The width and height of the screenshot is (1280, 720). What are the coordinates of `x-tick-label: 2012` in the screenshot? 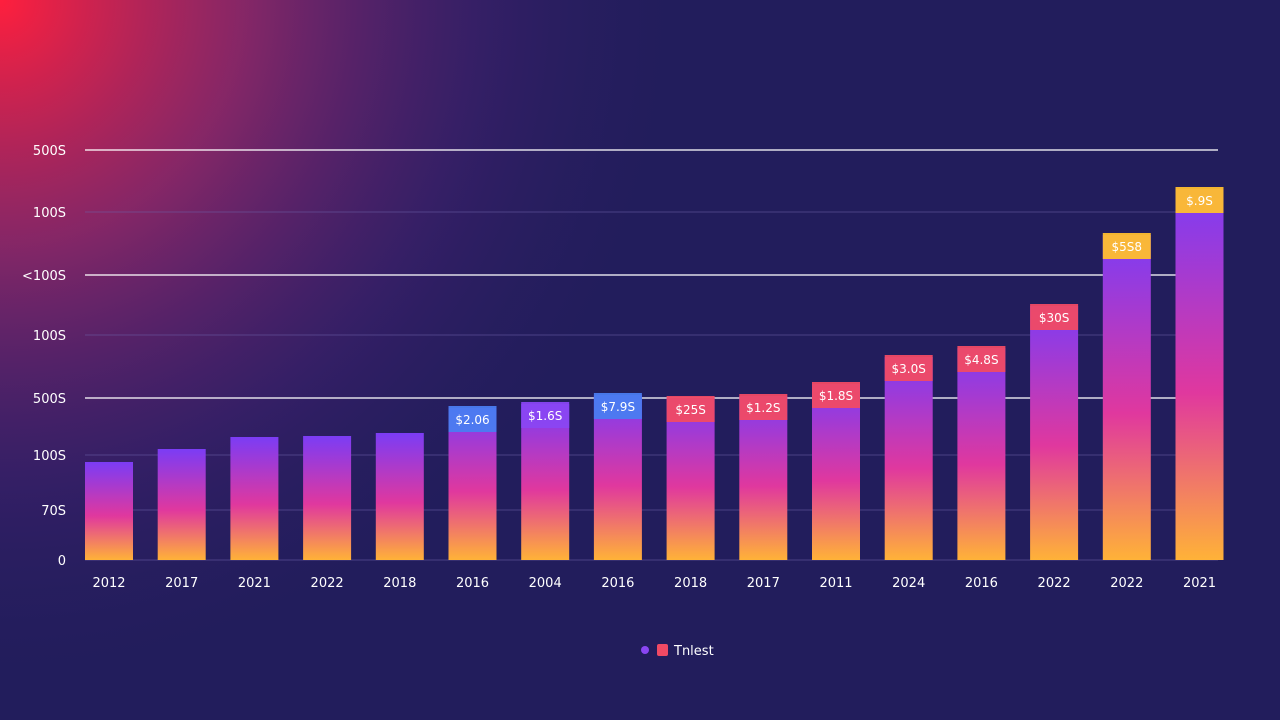 It's located at (108, 583).